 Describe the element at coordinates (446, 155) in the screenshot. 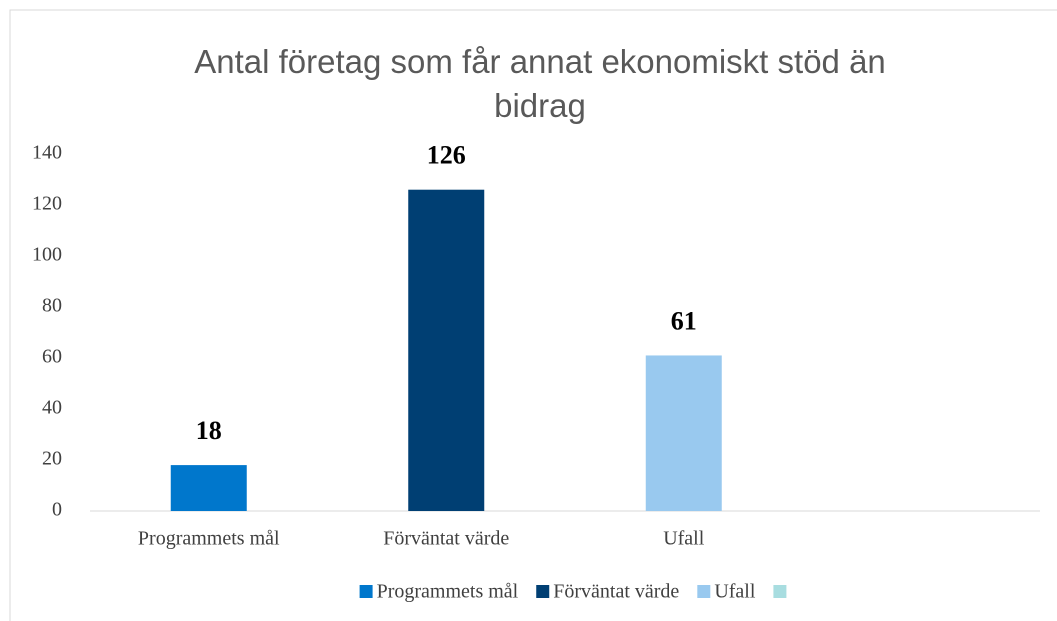

I see `data-label: 126` at that location.